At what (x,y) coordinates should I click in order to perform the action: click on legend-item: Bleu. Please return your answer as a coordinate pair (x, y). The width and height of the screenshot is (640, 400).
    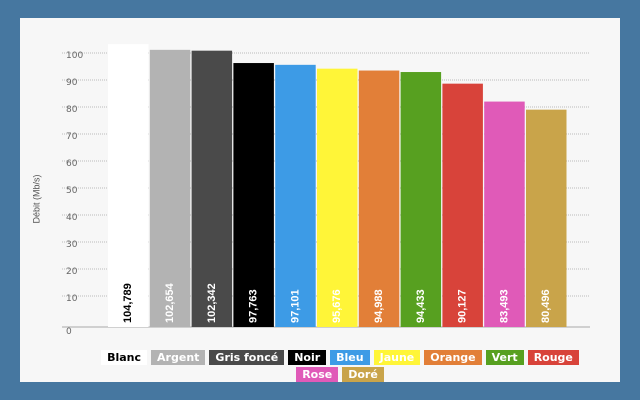
    Looking at the image, I should click on (350, 357).